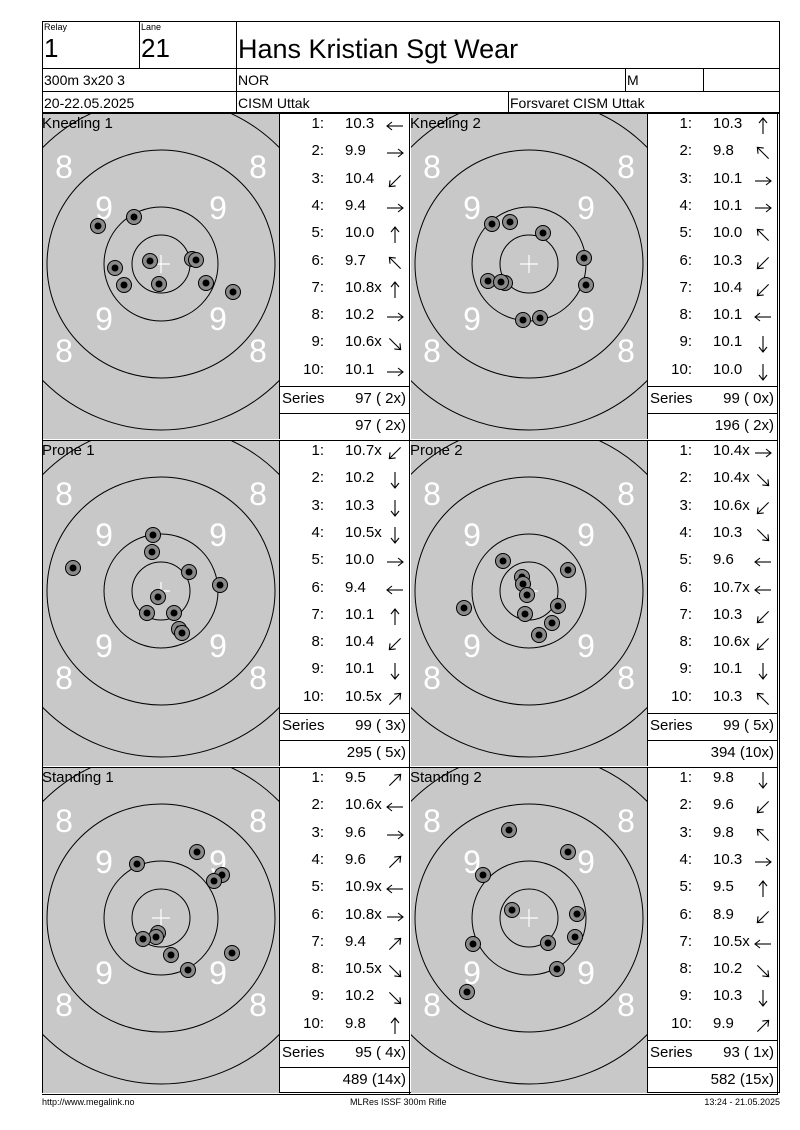 The width and height of the screenshot is (800, 1130). I want to click on lane-cell, so click(187, 45).